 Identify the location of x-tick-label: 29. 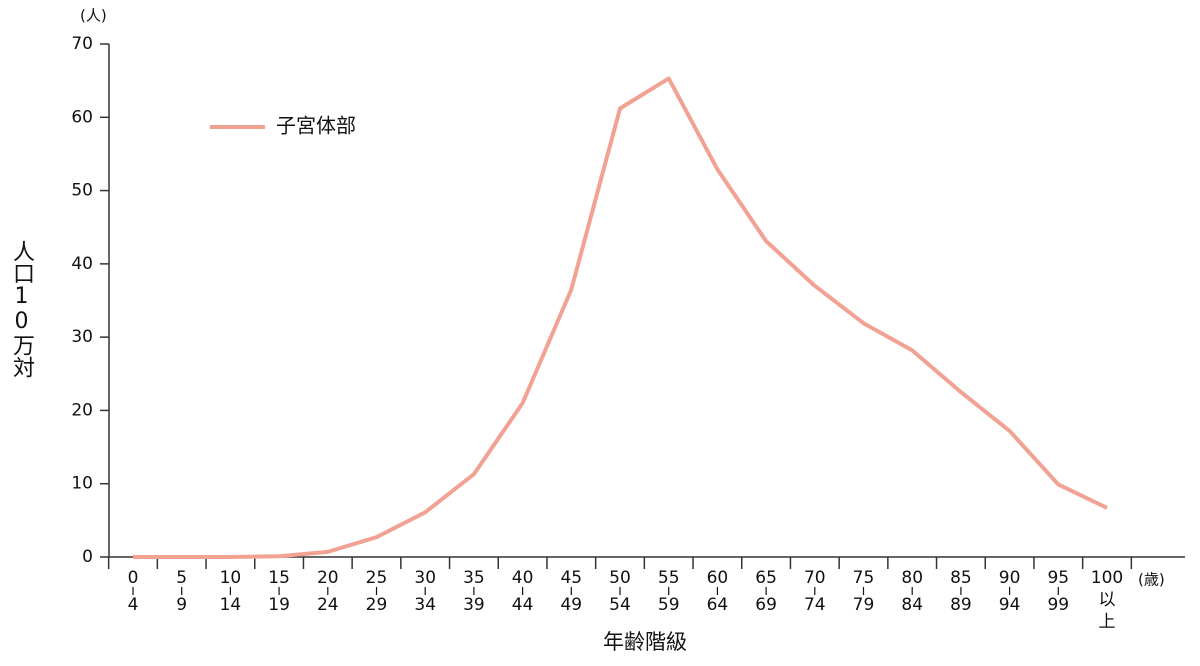
(377, 605).